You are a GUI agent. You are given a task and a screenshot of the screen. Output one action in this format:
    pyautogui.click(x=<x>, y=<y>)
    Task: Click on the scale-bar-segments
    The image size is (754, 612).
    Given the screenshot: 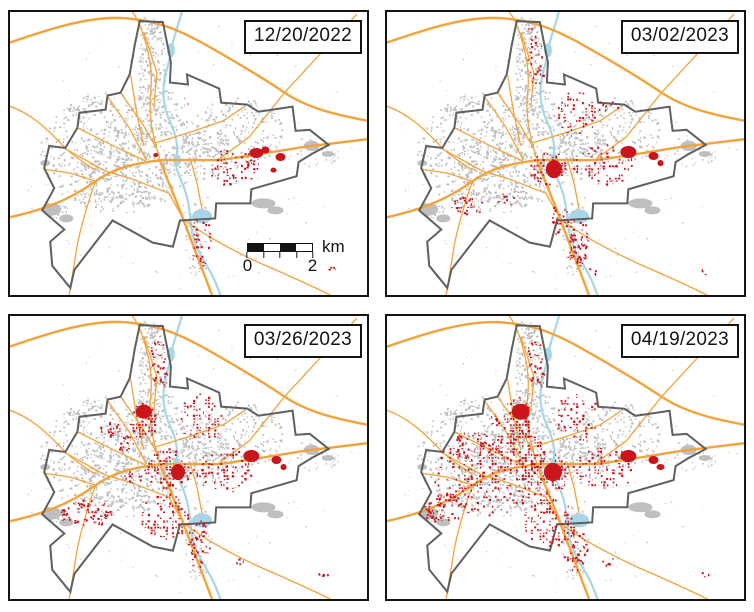 What is the action you would take?
    pyautogui.click(x=280, y=247)
    